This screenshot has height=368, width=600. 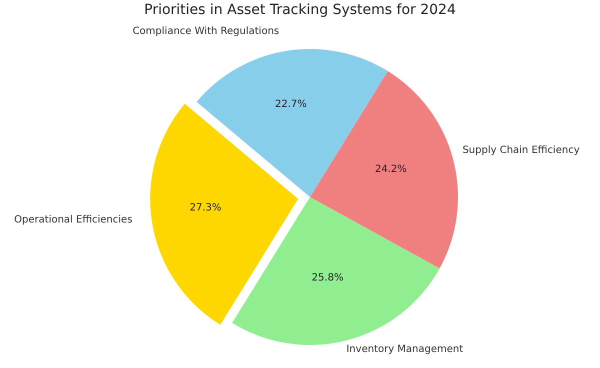 I want to click on slice-label: Supply Chain Efficiency, so click(x=521, y=150).